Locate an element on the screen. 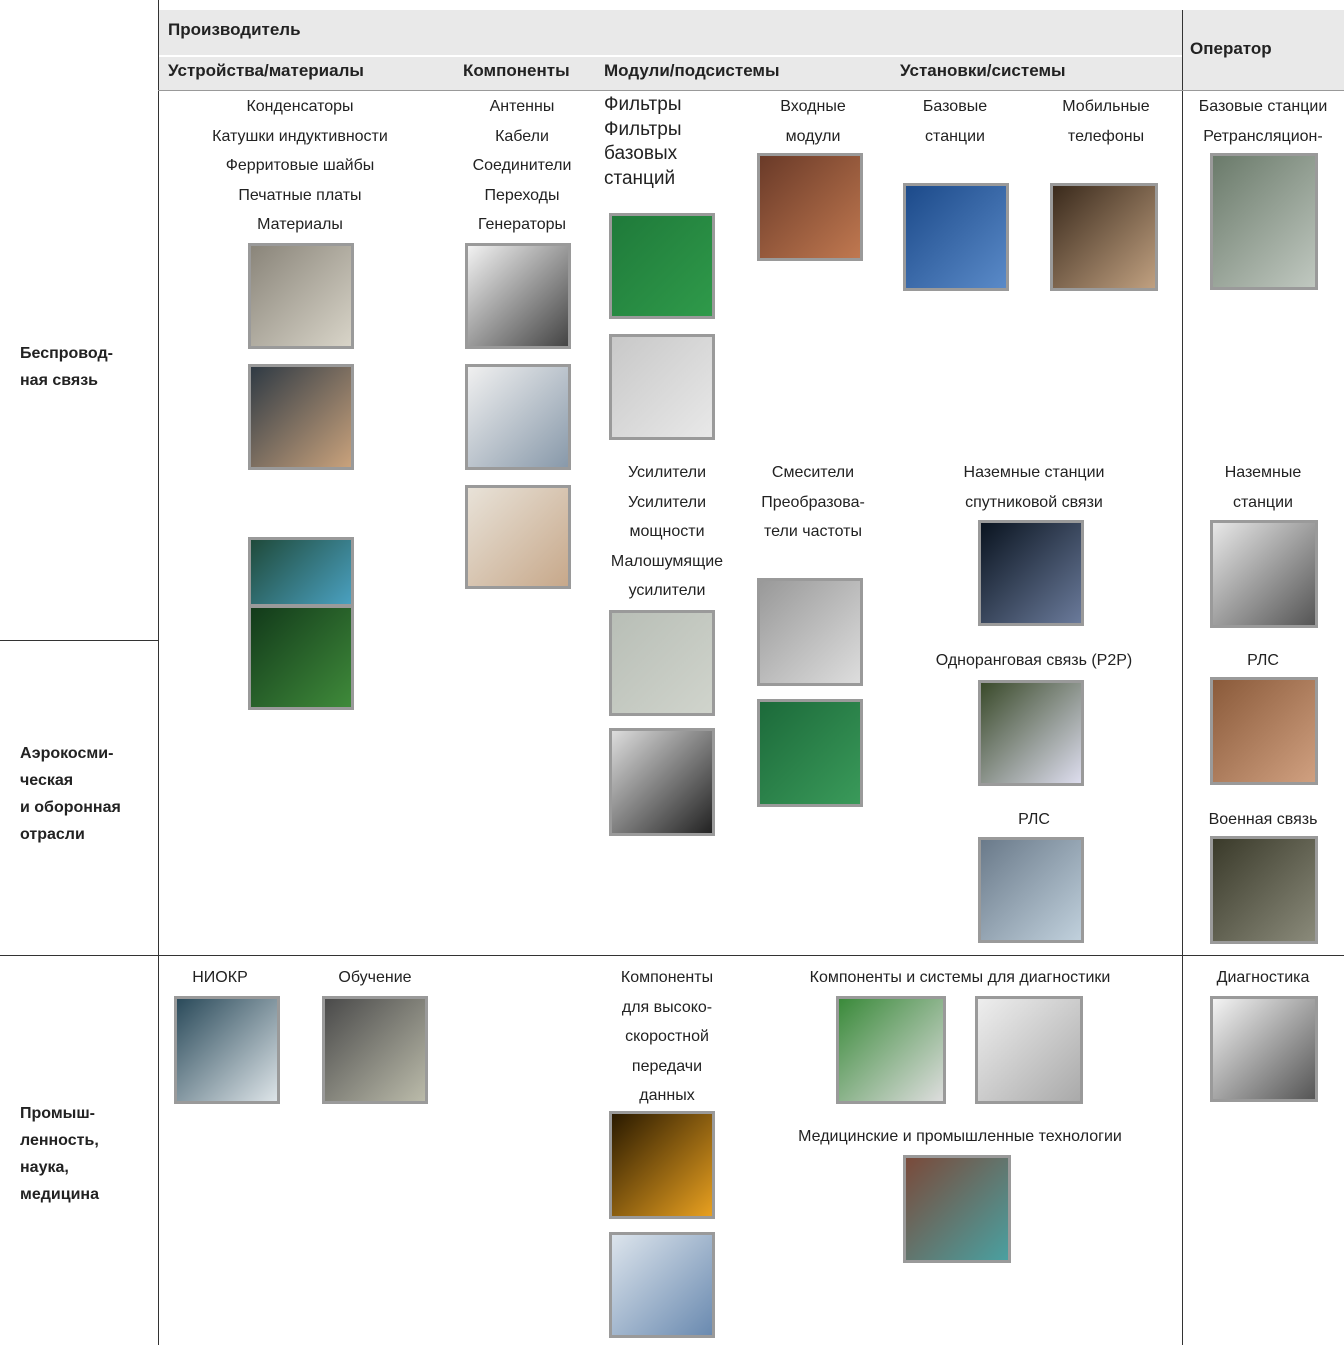  cell-text: Диагностика is located at coordinates (1263, 978).